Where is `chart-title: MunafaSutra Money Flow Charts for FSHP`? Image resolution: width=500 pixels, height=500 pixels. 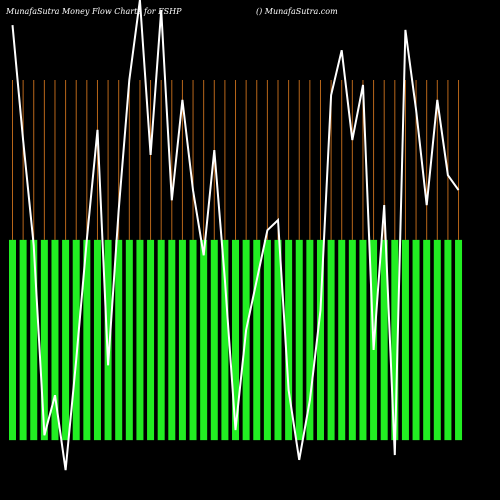
chart-title: MunafaSutra Money Flow Charts for FSHP is located at coordinates (93, 11).